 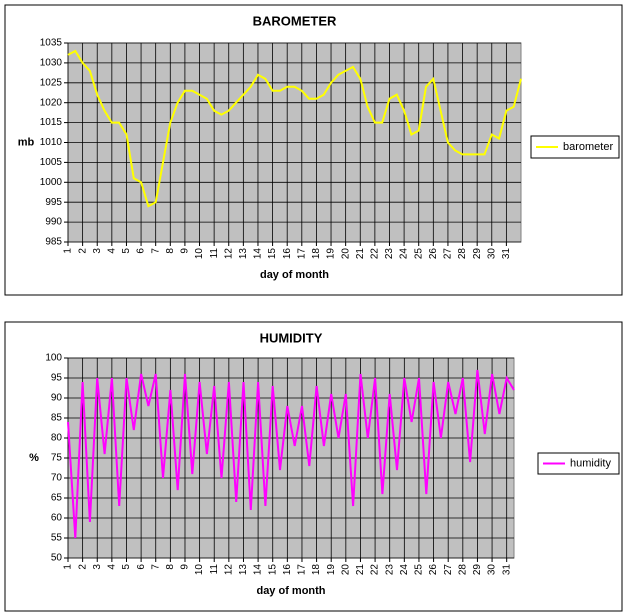 I want to click on y-tick-label: 1015, so click(x=51, y=122).